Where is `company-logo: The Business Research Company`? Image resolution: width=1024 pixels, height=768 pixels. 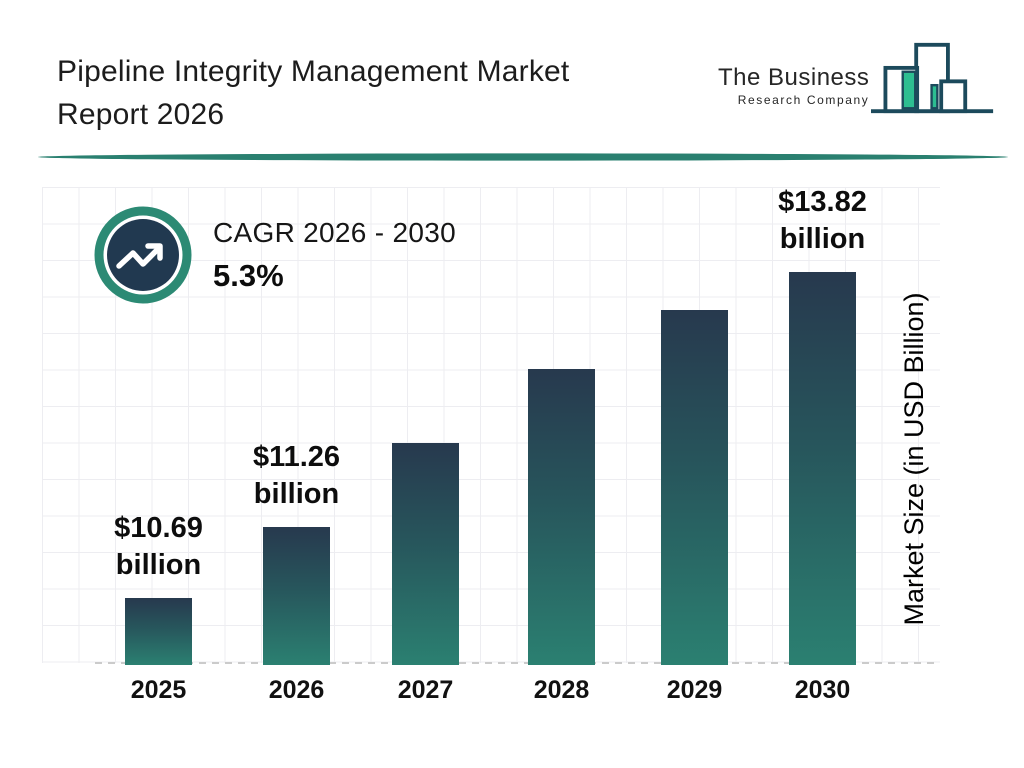
company-logo: The Business Research Company is located at coordinates (857, 77).